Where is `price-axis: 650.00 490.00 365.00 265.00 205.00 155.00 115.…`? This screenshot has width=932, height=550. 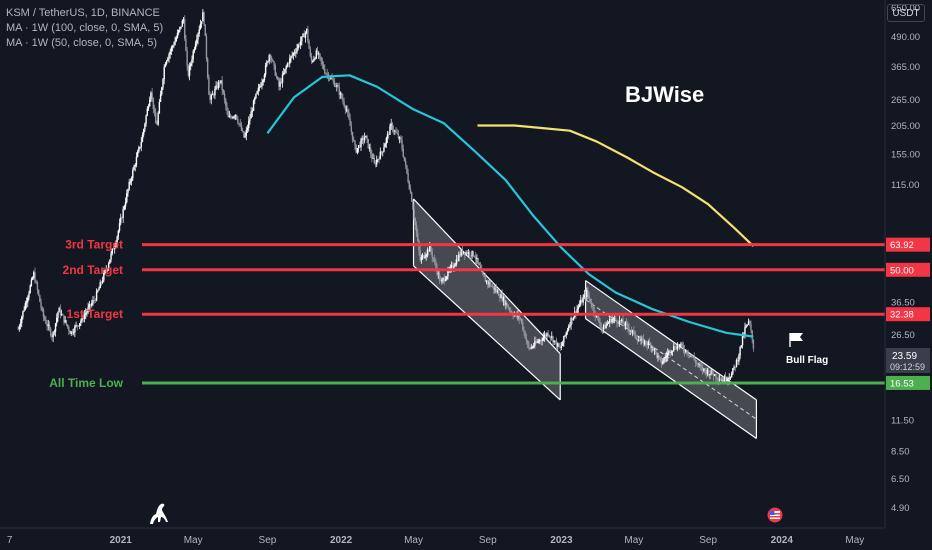
price-axis: 650.00 490.00 365.00 265.00 205.00 155.00 115.… is located at coordinates (905, 258).